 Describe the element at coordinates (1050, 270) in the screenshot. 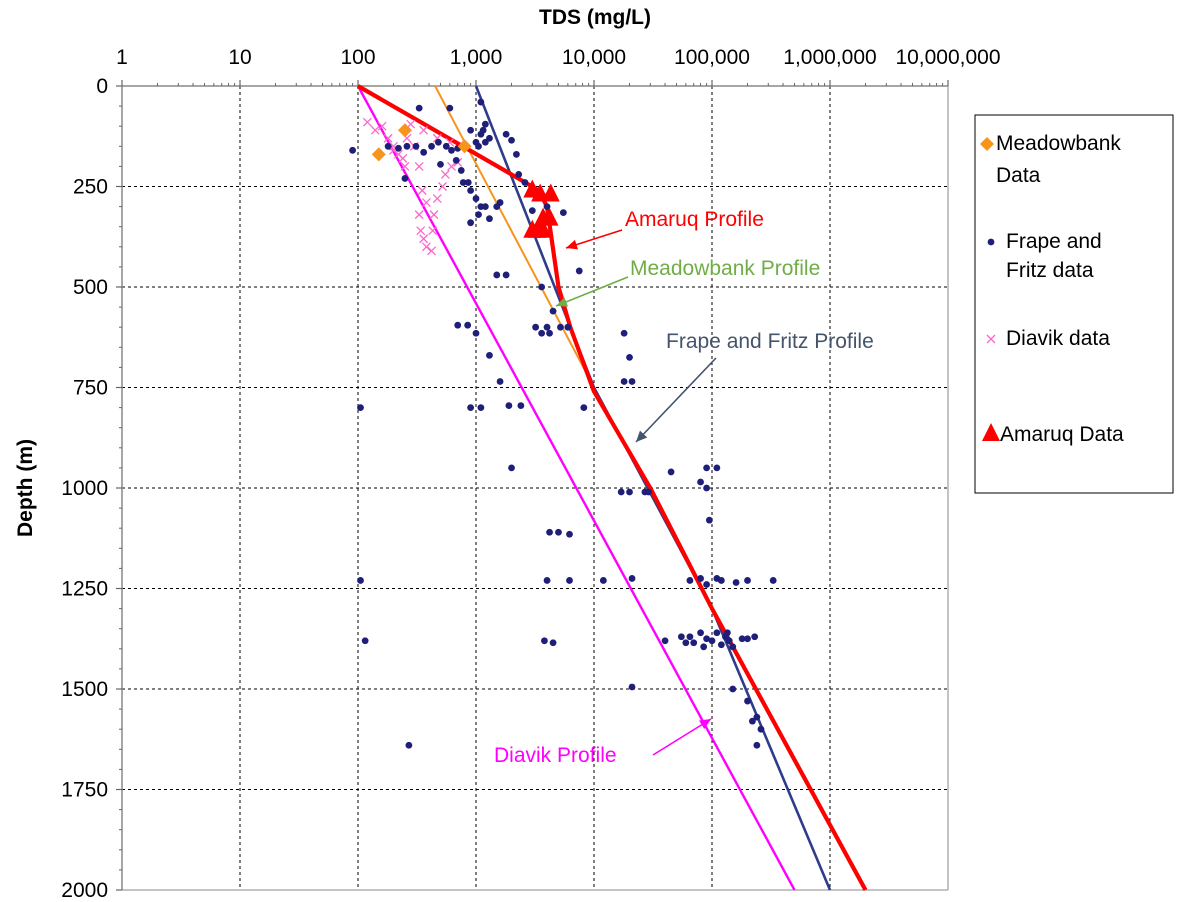

I see `legend-label: Fritz data` at that location.